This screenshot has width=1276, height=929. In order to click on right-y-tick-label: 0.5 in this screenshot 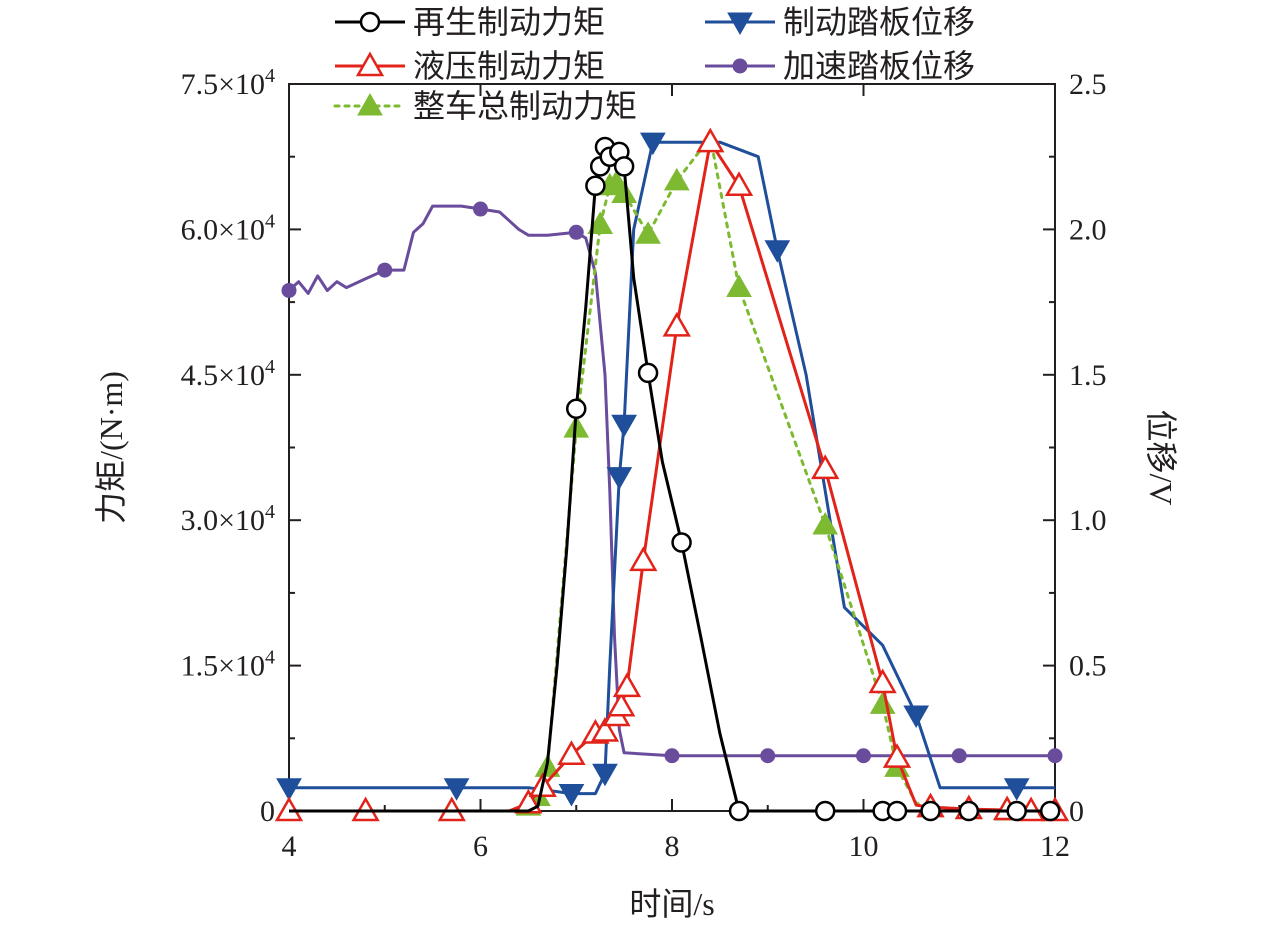, I will do `click(1088, 666)`.